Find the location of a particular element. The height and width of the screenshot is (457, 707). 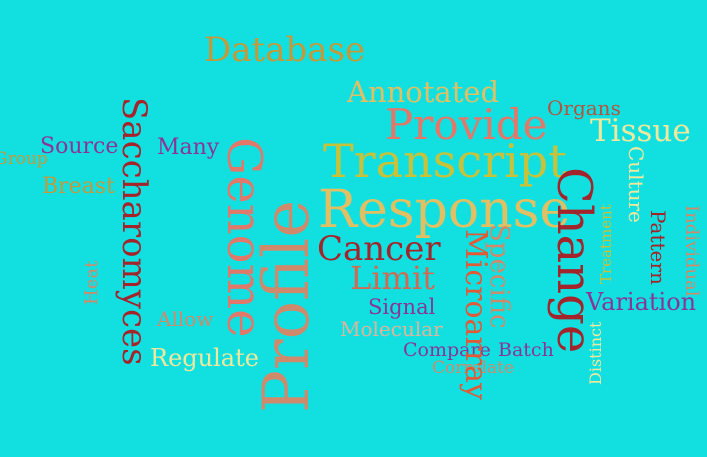

word-correlate: Correlate is located at coordinates (473, 368).